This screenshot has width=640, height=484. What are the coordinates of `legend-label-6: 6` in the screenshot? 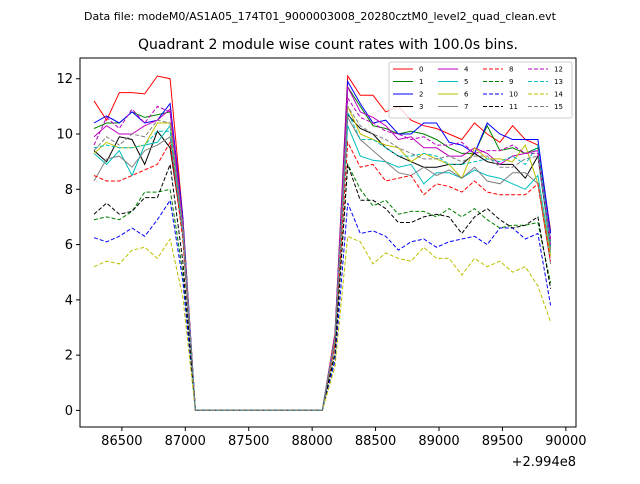 It's located at (466, 95).